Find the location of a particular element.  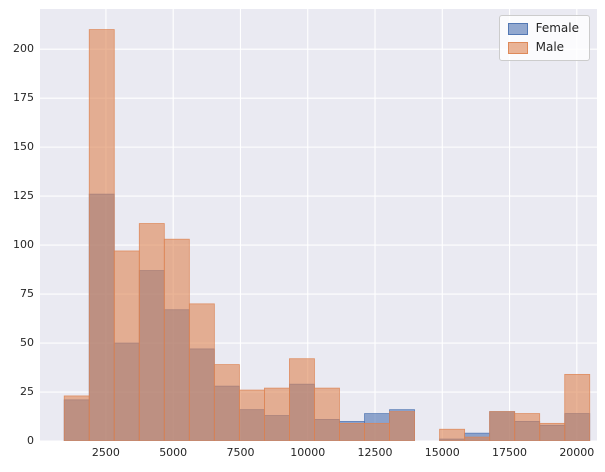

x-tick-label: 17500 is located at coordinates (510, 452).